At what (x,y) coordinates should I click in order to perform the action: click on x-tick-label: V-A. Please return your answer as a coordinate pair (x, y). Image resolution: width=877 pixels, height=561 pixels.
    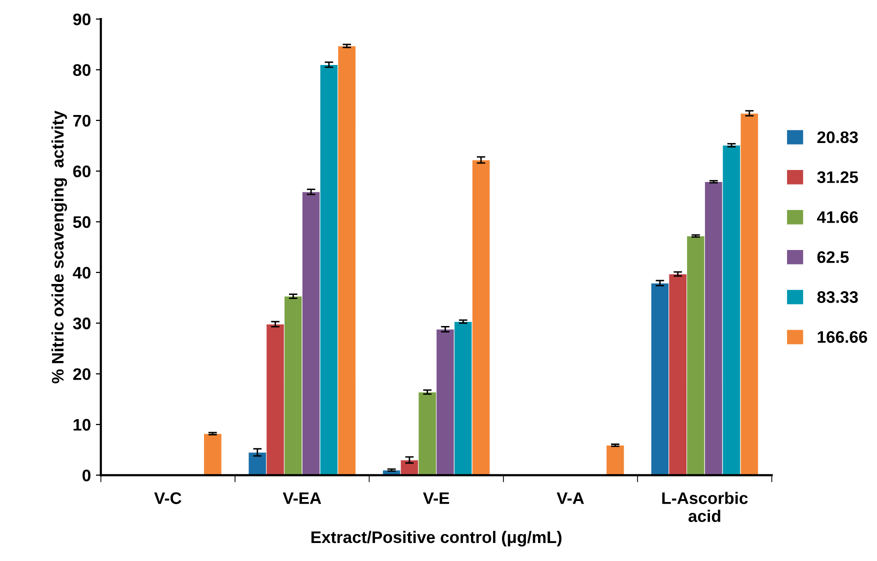
    Looking at the image, I should click on (570, 498).